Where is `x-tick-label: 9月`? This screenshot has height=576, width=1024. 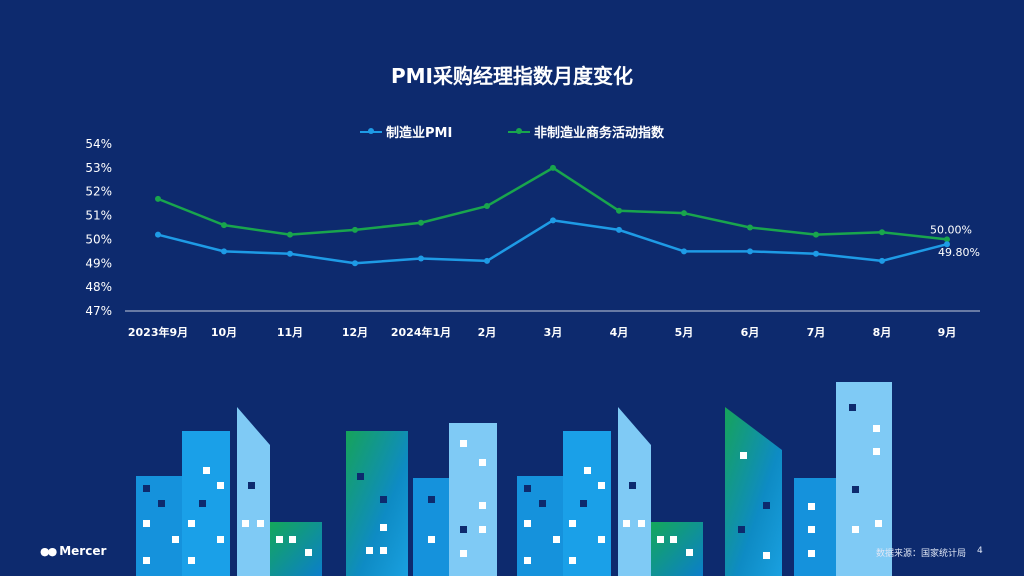 x-tick-label: 9月 is located at coordinates (947, 332).